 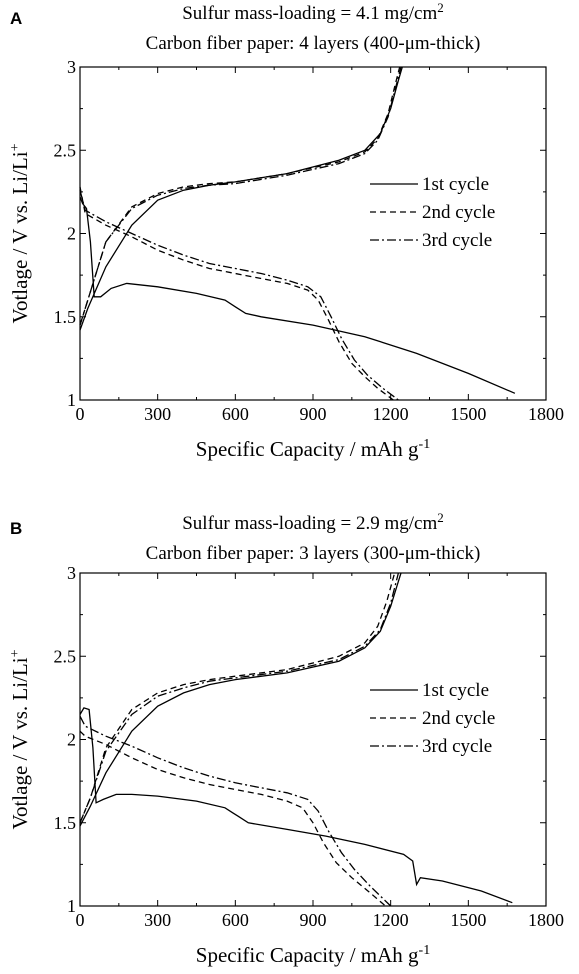 What do you see at coordinates (16, 528) in the screenshot?
I see `panel-letter: B` at bounding box center [16, 528].